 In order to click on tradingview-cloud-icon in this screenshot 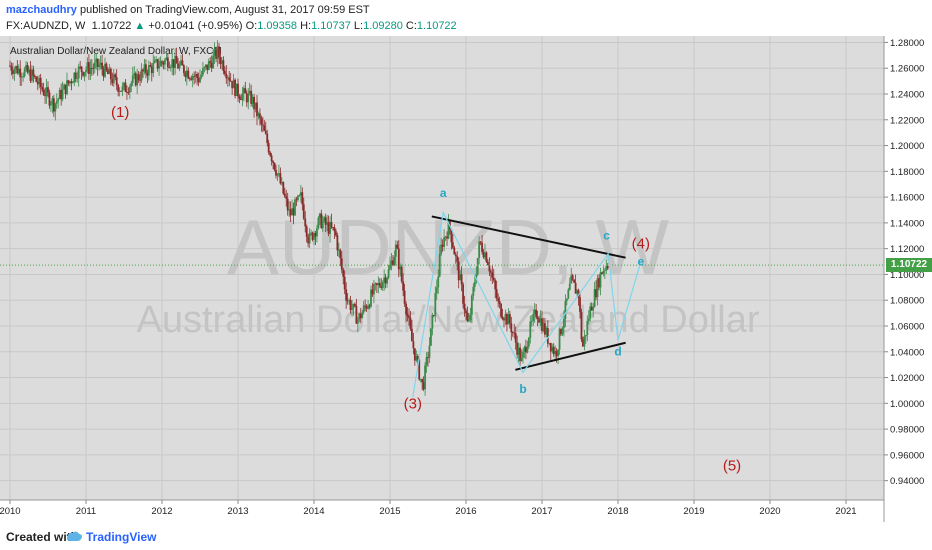, I will do `click(75, 536)`.